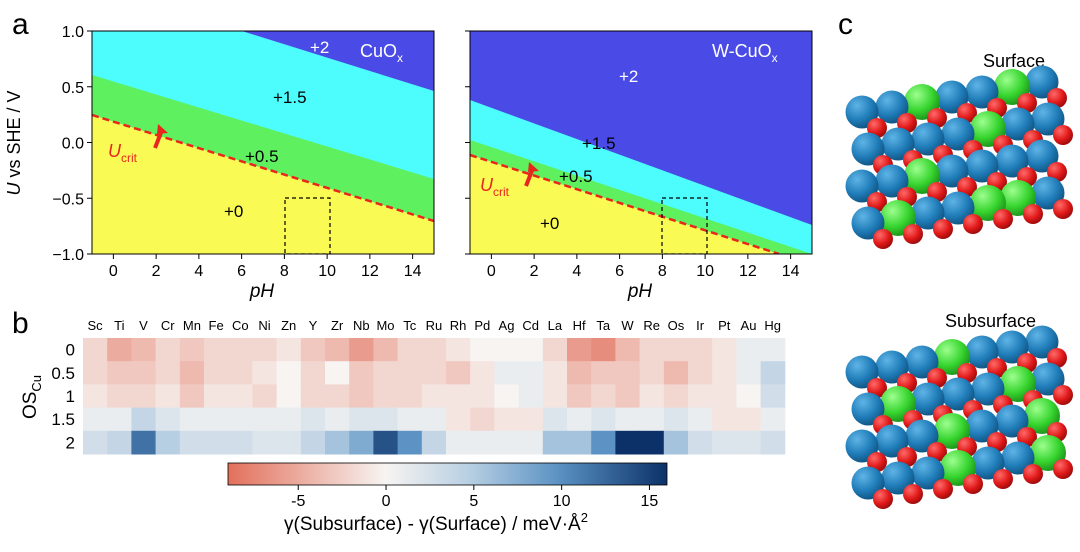  Describe the element at coordinates (579, 325) in the screenshot. I see `heatmap-column-label: Hf` at that location.